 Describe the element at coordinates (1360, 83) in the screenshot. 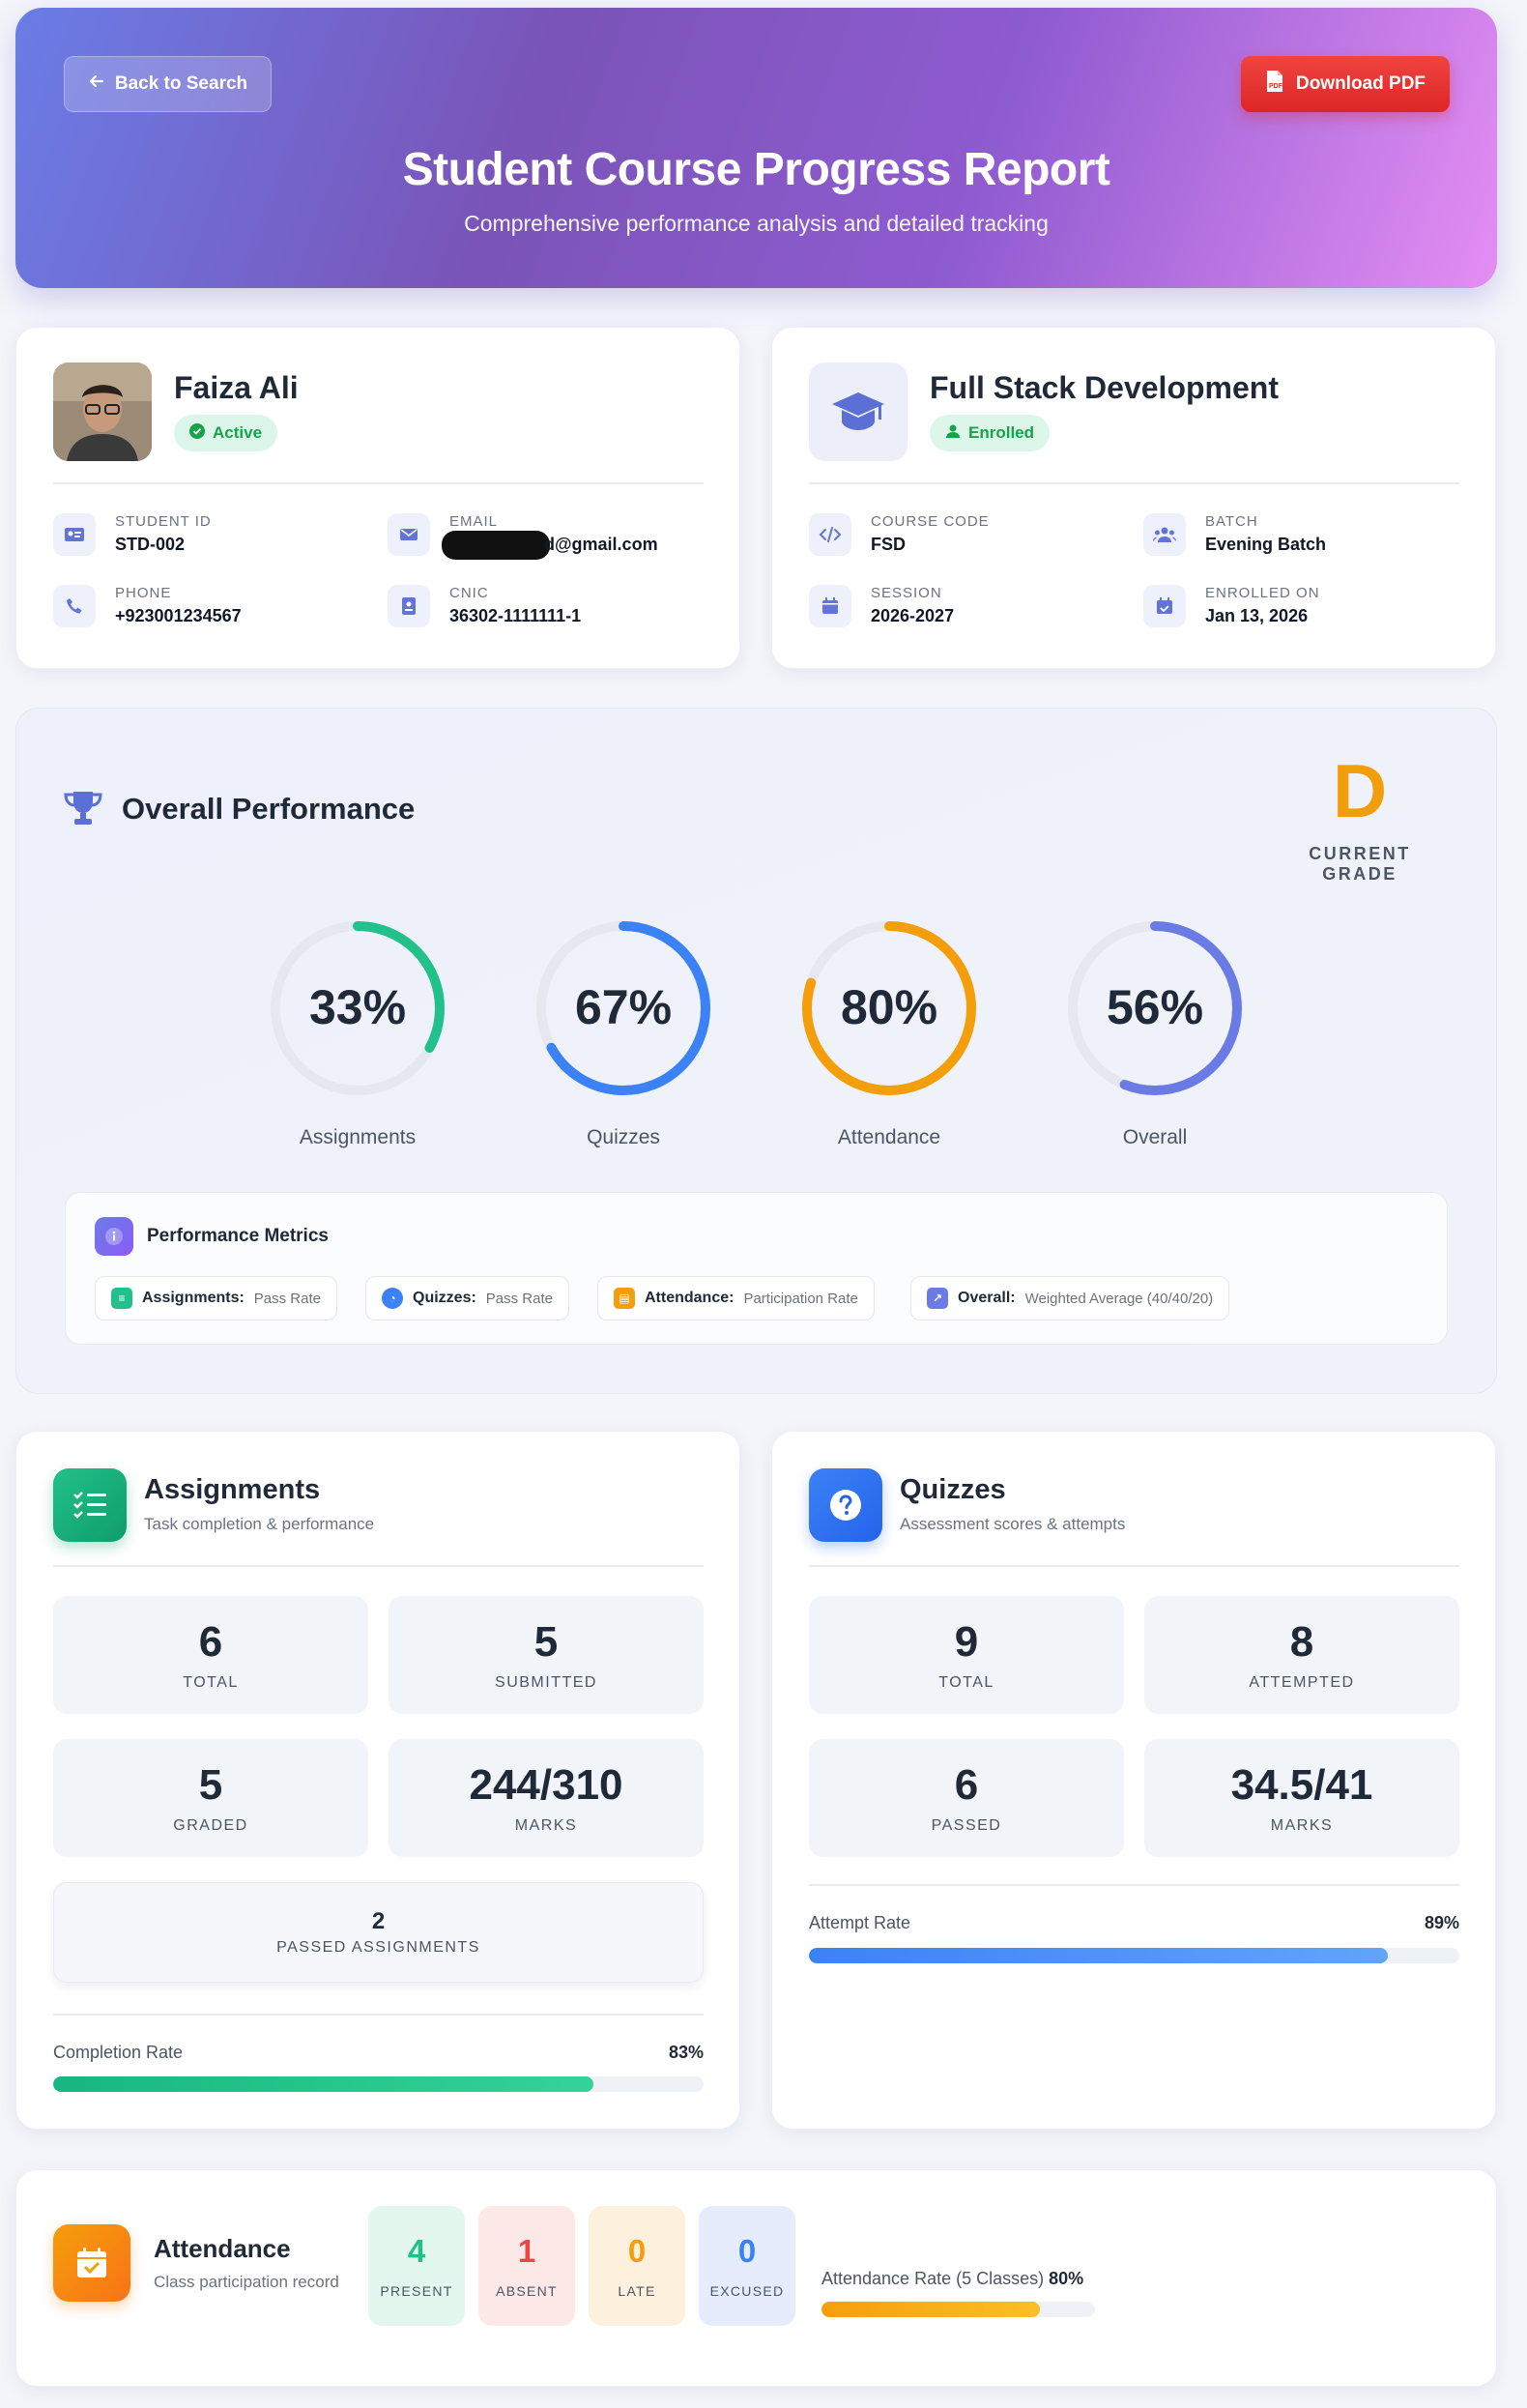

I see `download-pdf-label: Download PDF` at that location.